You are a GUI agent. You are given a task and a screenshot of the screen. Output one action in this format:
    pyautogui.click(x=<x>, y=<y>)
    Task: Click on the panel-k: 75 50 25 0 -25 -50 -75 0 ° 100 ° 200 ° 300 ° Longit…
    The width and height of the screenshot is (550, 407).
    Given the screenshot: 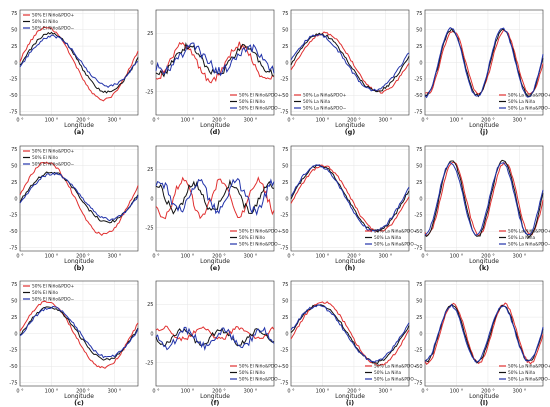 What is the action you would take?
    pyautogui.click(x=482, y=208)
    